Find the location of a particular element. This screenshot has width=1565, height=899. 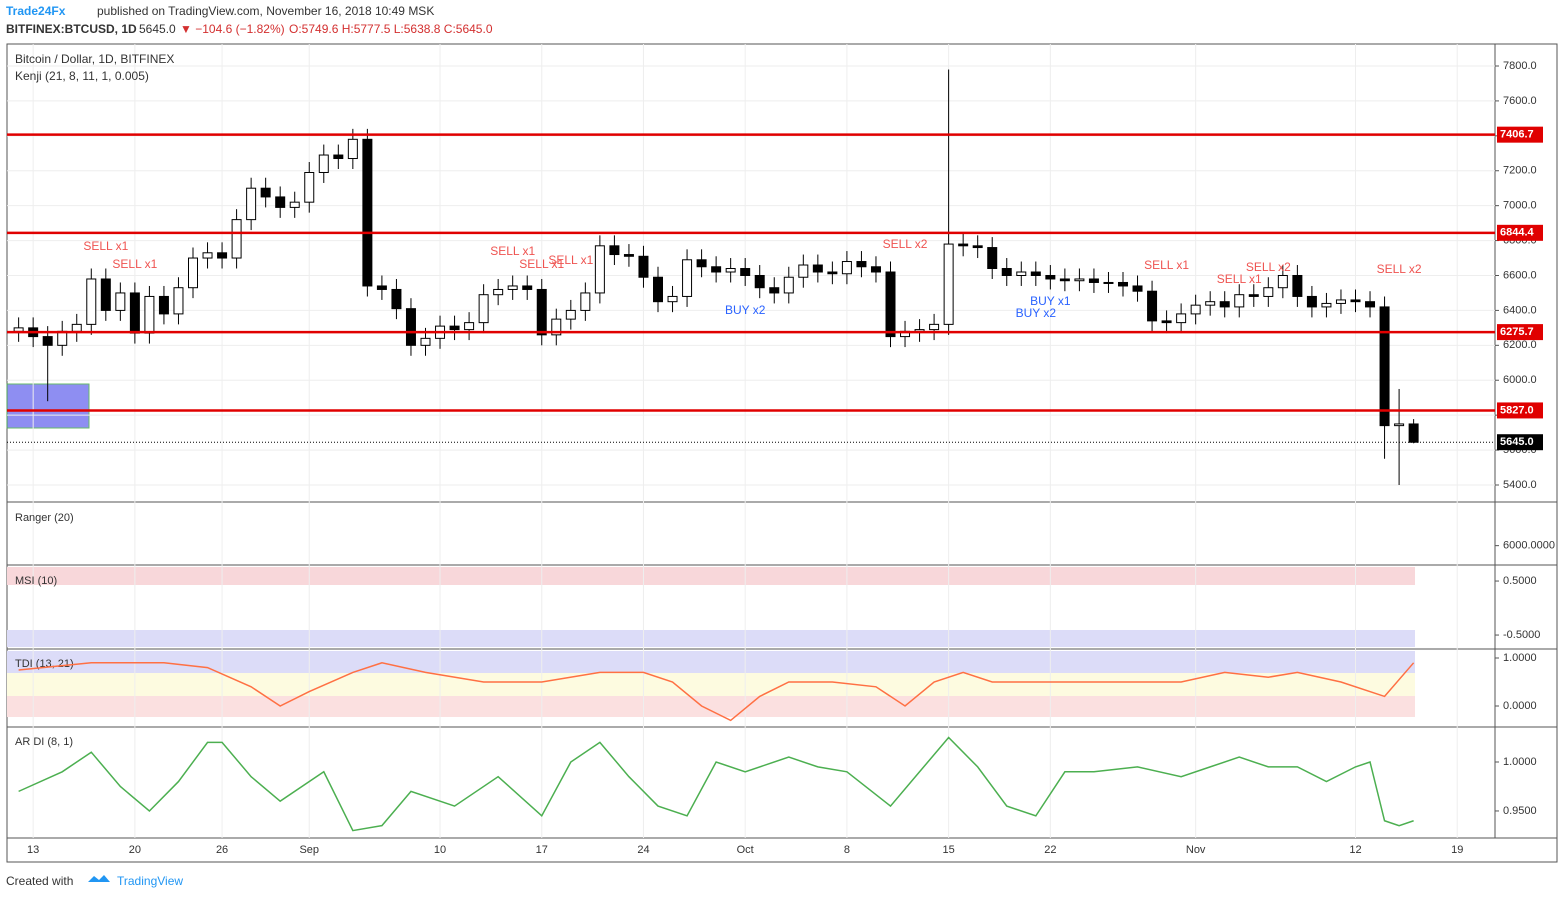

ohlc: O:5749.6 H:5777.5 L:5638.8 C:5645.0 is located at coordinates (391, 29).